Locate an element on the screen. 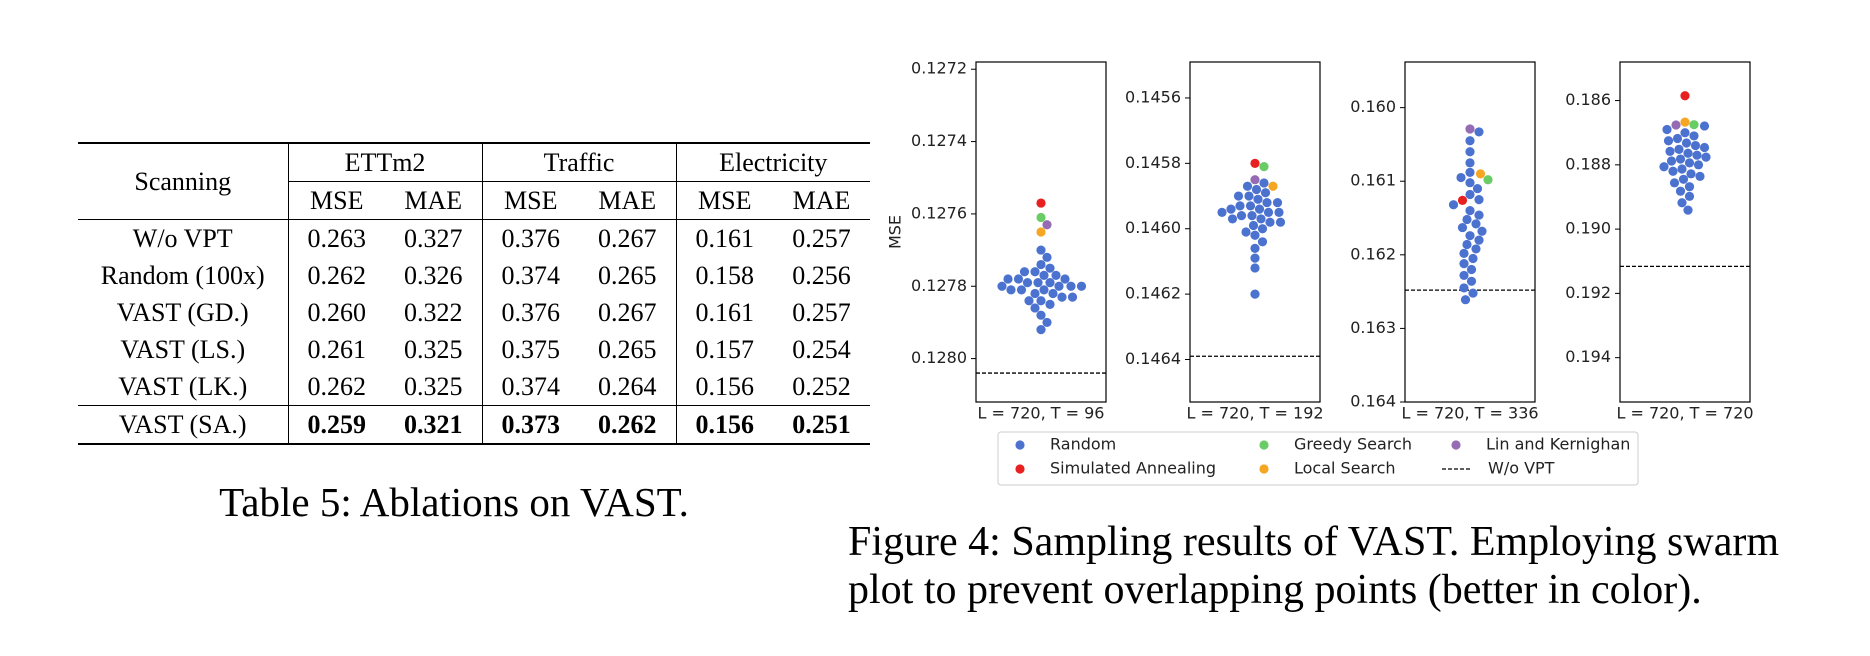 This screenshot has height=656, width=1870. cell: 0.321 is located at coordinates (434, 425).